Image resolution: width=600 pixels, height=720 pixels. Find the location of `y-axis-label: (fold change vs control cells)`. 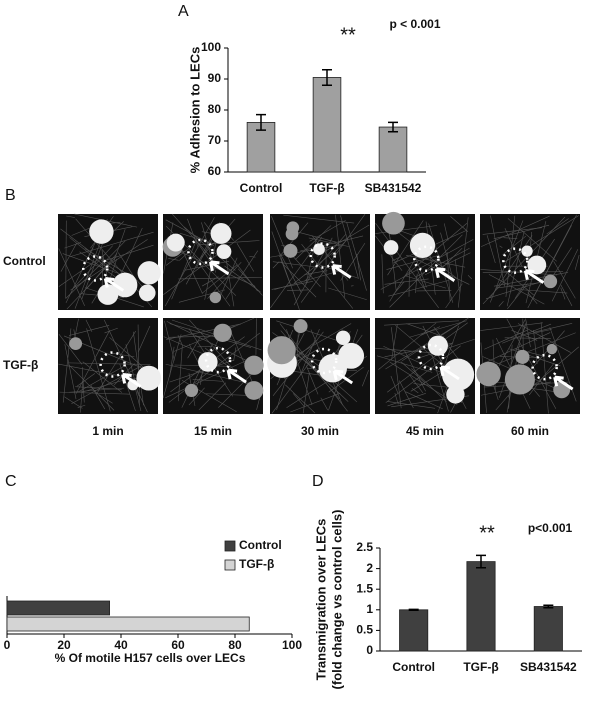

y-axis-label: (fold change vs control cells) is located at coordinates (336, 600).